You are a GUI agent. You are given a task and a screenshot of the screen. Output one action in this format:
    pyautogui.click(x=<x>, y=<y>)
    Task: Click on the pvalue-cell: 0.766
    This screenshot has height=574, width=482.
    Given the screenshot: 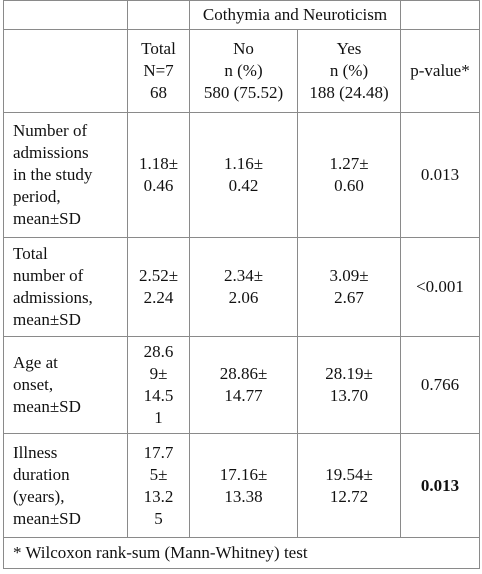 What is the action you would take?
    pyautogui.click(x=440, y=385)
    